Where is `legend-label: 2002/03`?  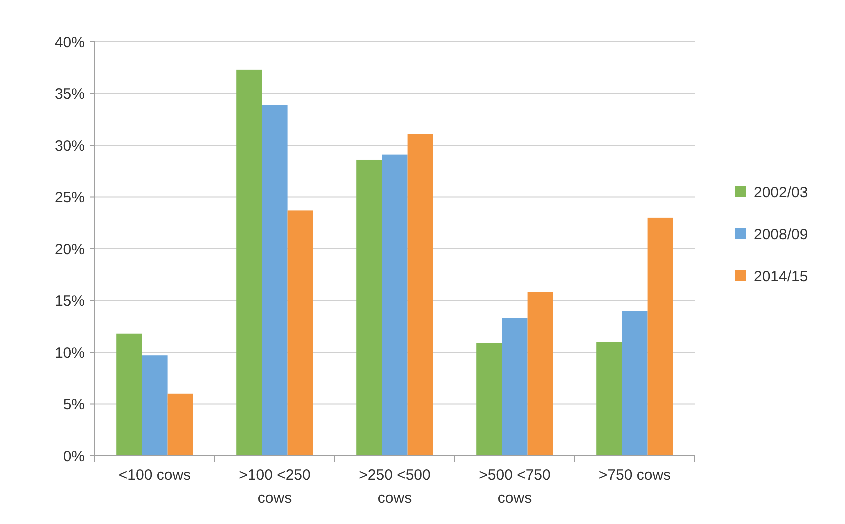 legend-label: 2002/03 is located at coordinates (781, 193).